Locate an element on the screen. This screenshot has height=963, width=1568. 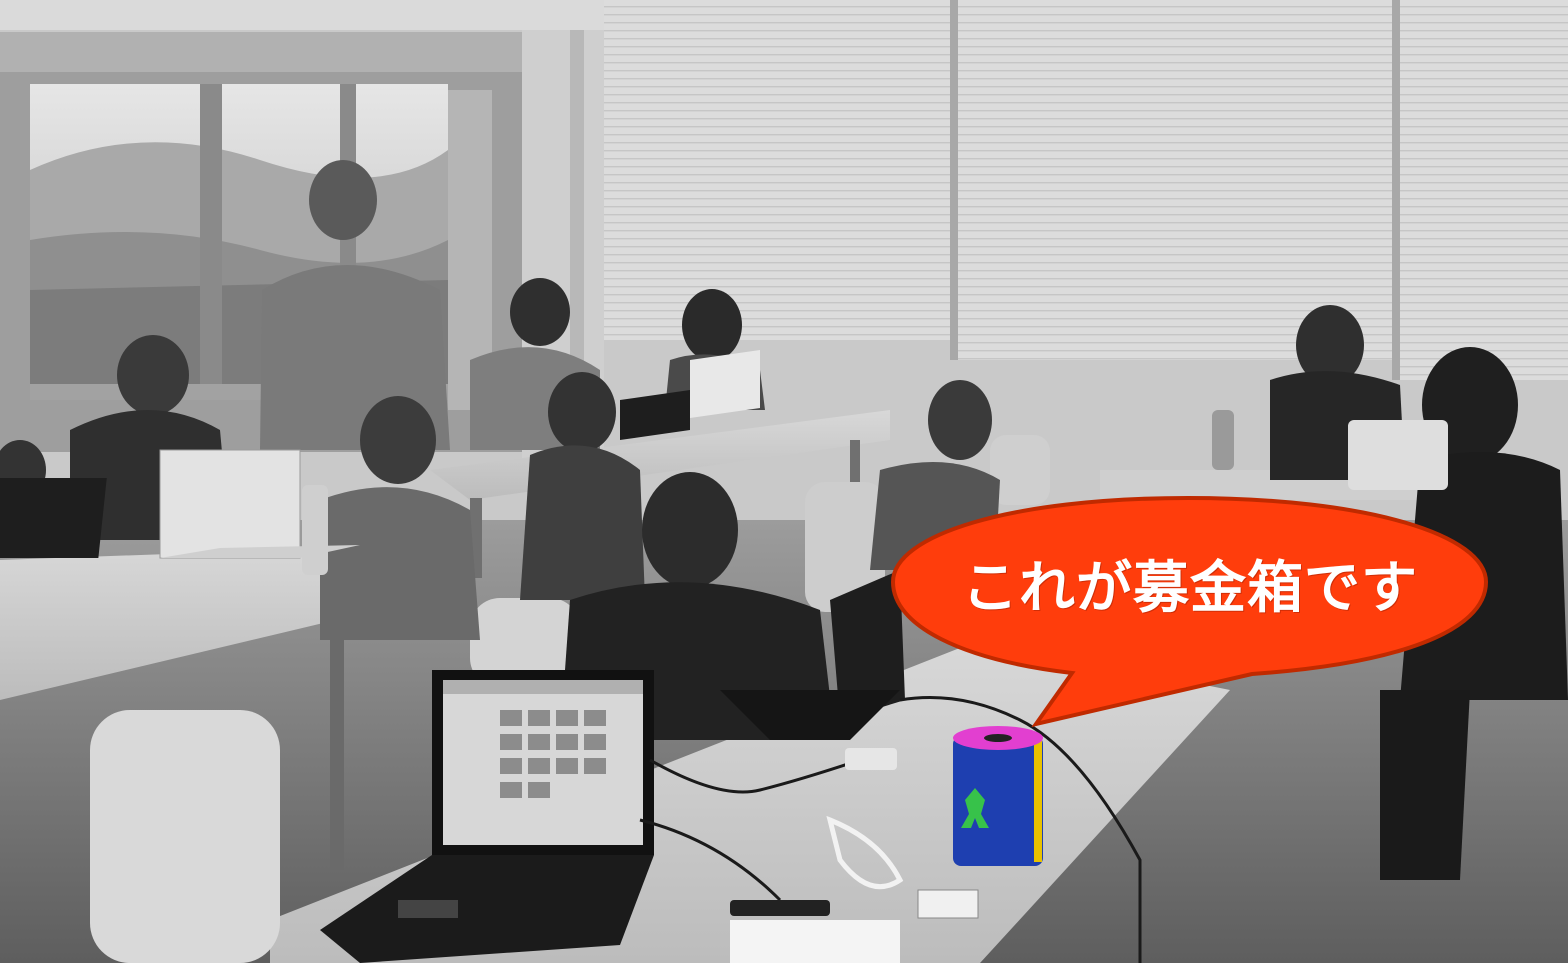
laptop-right is located at coordinates (867, 645).